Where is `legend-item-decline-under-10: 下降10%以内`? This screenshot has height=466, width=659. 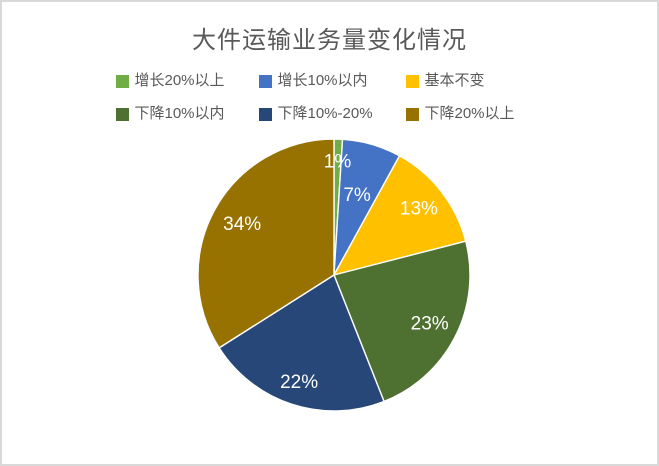
legend-item-decline-under-10: 下降10%以内 is located at coordinates (187, 114).